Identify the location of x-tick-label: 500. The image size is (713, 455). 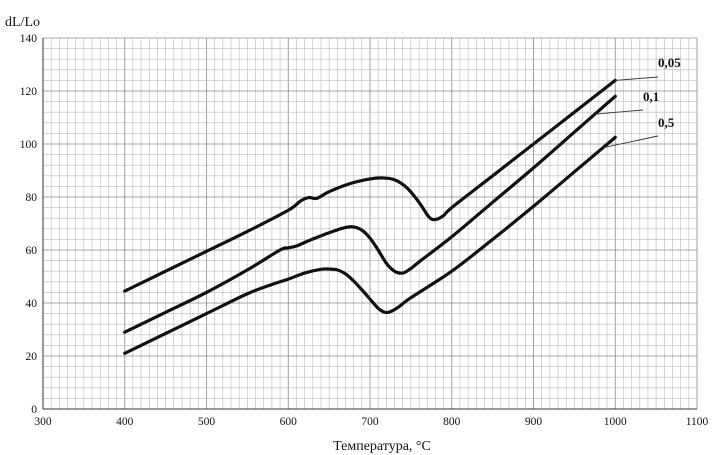
(207, 422).